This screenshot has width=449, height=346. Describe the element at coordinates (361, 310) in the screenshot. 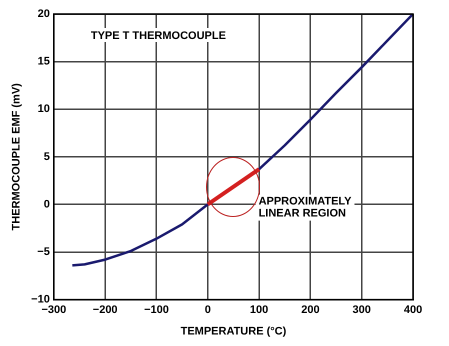

I see `x-tick-label: 300` at that location.